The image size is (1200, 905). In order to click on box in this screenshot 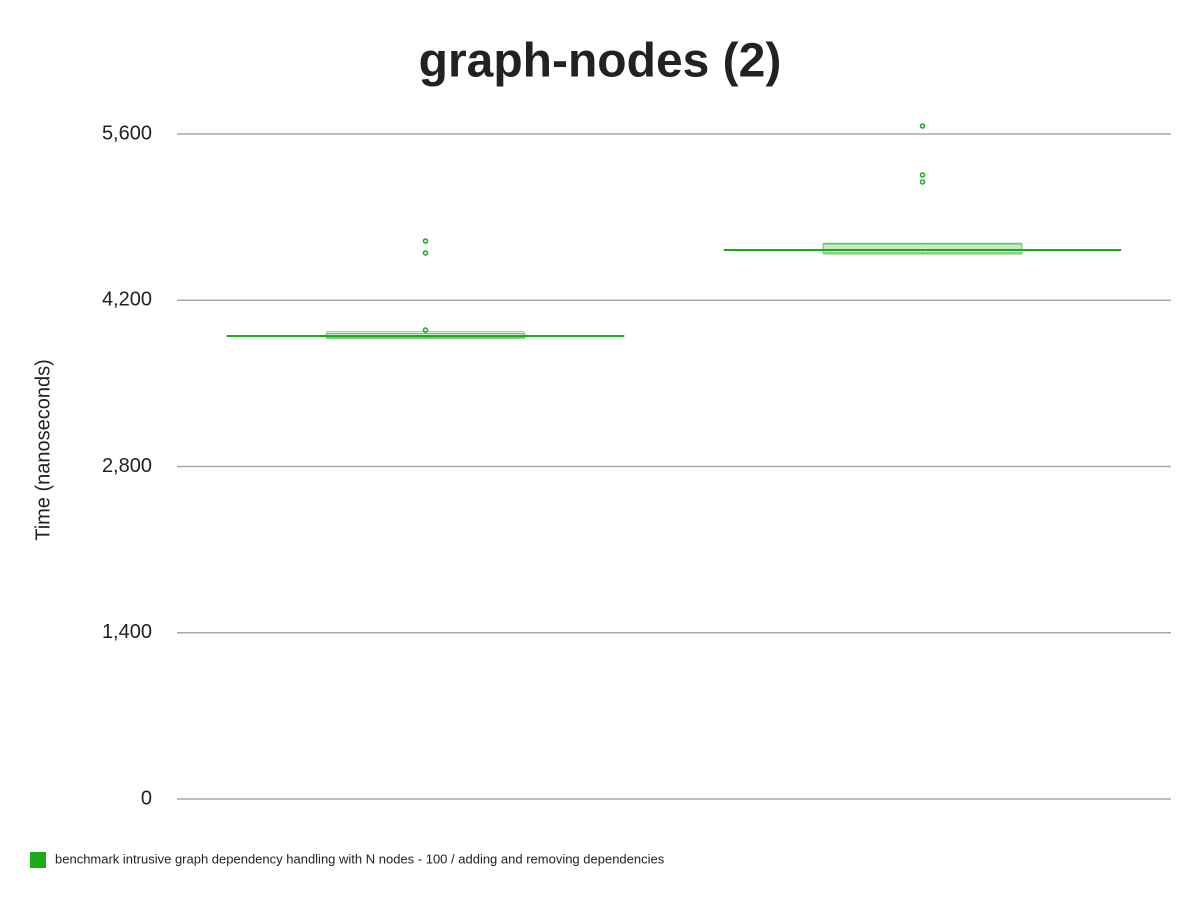, I will do `click(922, 248)`.